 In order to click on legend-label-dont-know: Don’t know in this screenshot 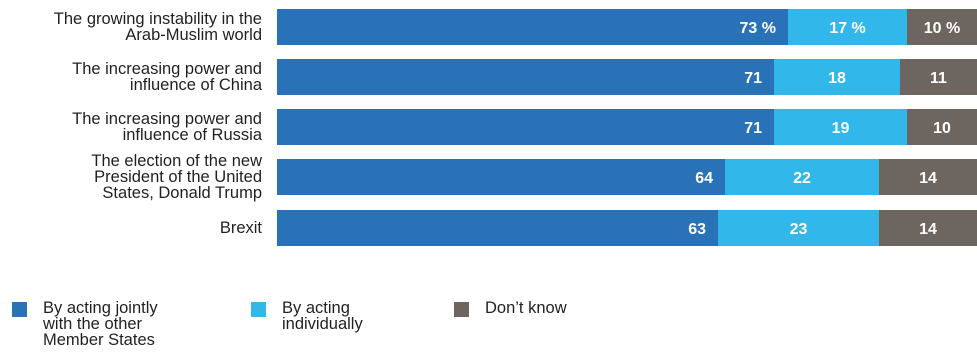, I will do `click(526, 308)`.